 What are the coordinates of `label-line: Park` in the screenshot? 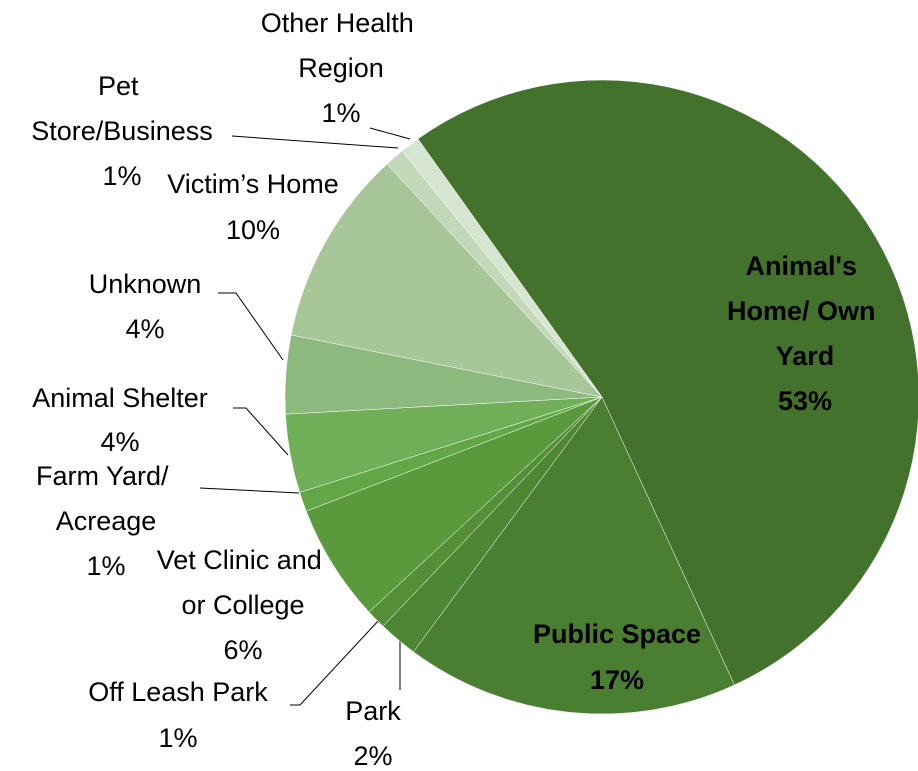 It's located at (373, 711).